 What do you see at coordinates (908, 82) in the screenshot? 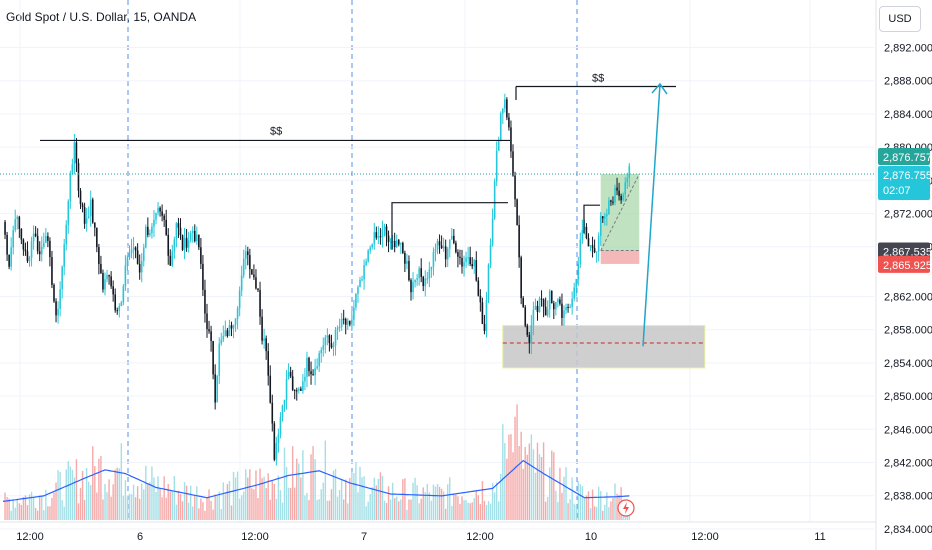
I see `y-tick-label: 2,888.000` at bounding box center [908, 82].